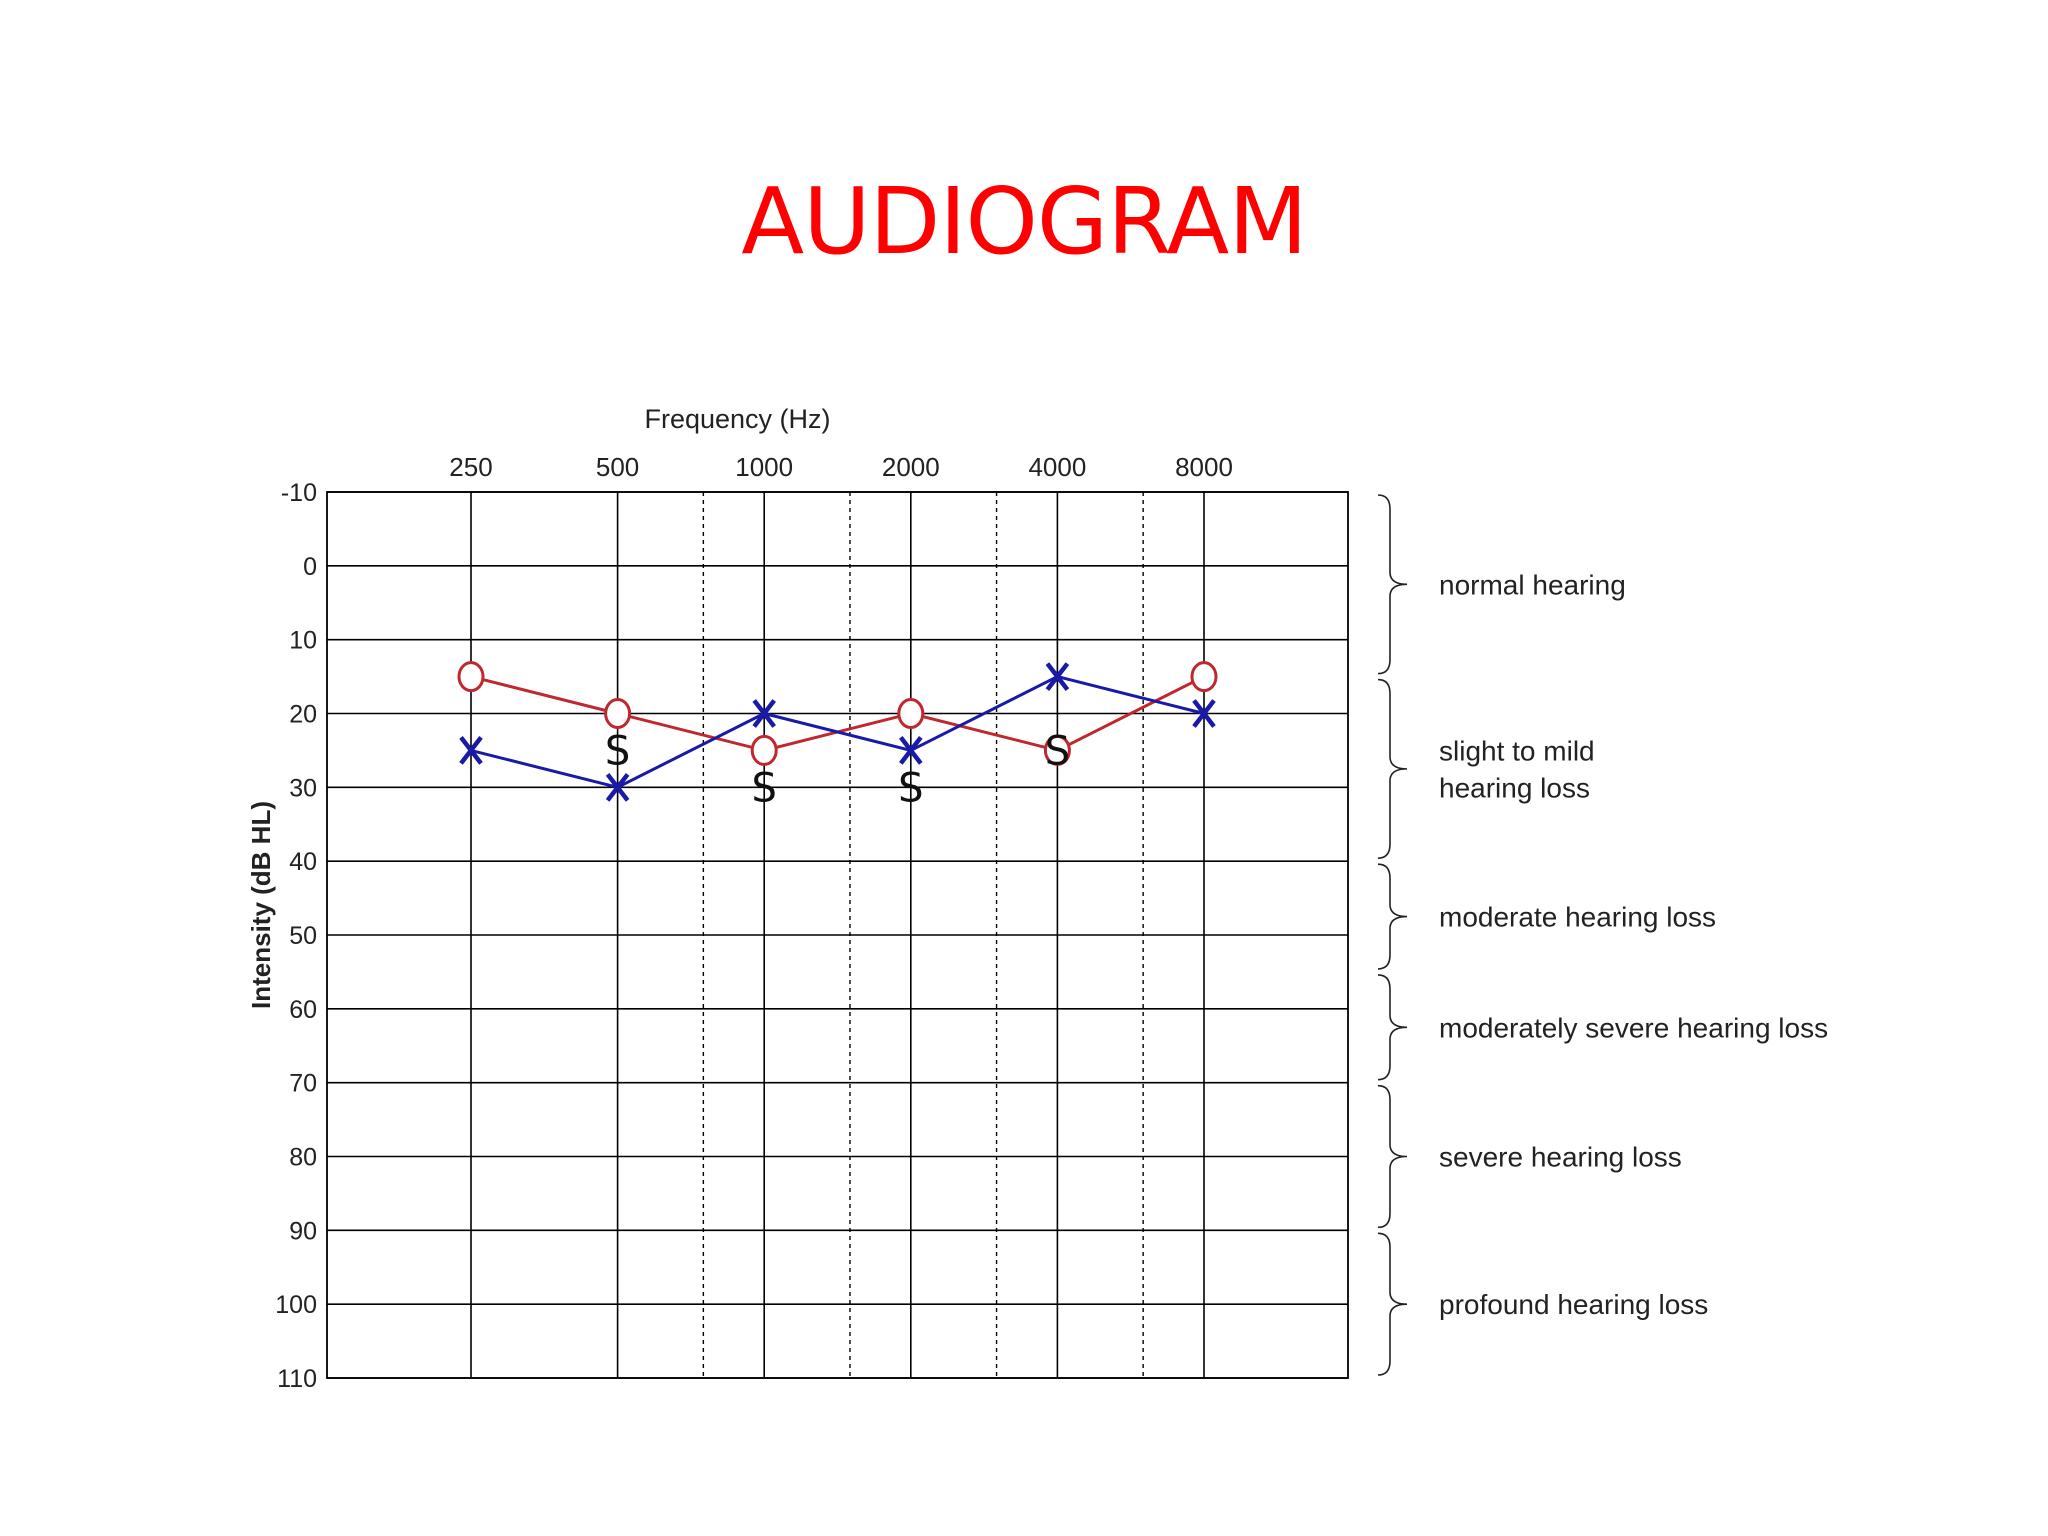 This screenshot has height=1536, width=2048. What do you see at coordinates (911, 467) in the screenshot?
I see `x-tick-label: 2000` at bounding box center [911, 467].